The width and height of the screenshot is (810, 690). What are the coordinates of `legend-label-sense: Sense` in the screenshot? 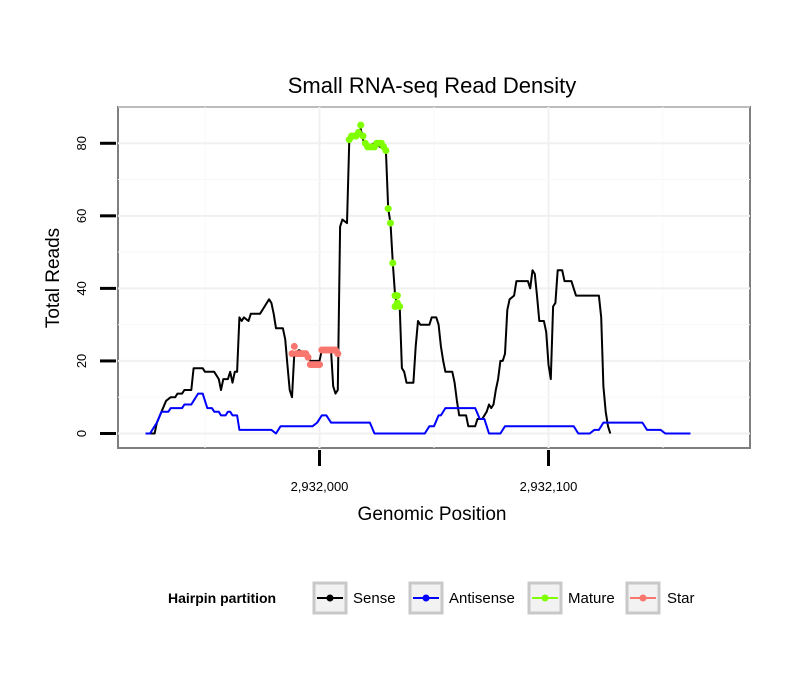 It's located at (374, 598).